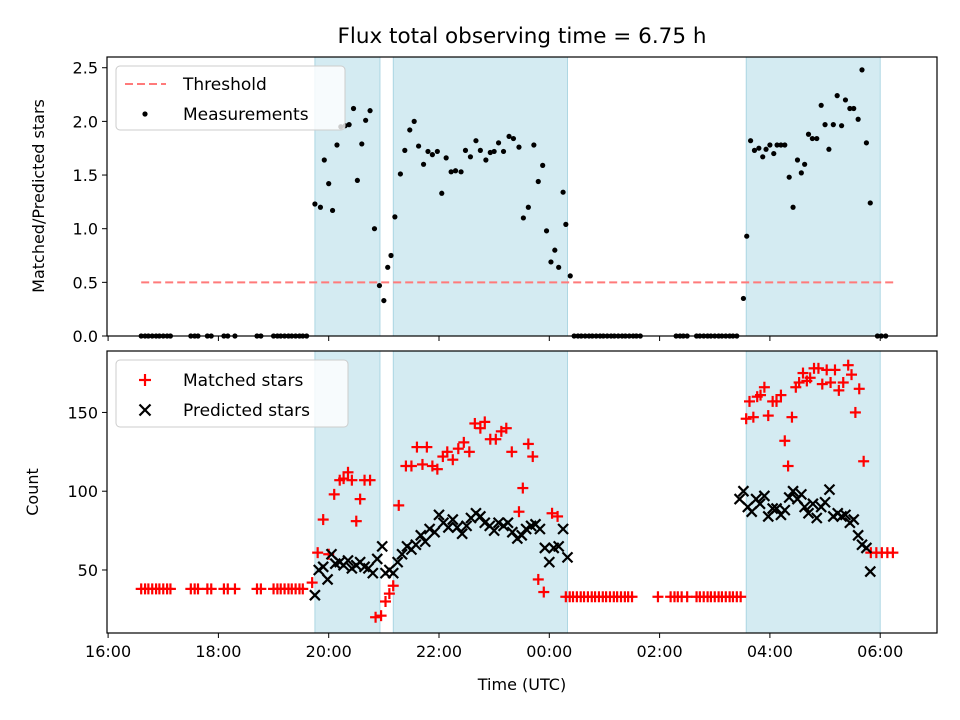  I want to click on y-tick-label: 0.5, so click(85, 282).